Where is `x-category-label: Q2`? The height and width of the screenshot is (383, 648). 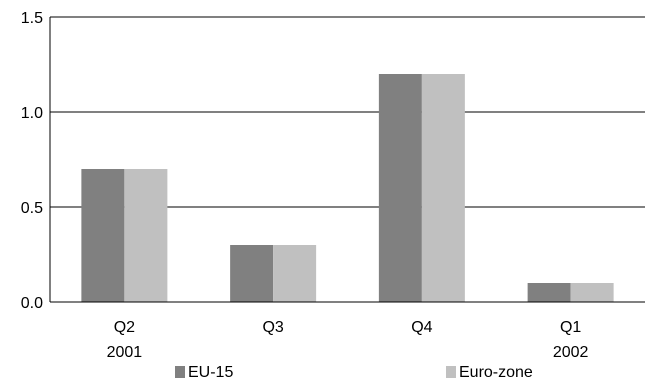
x-category-label: Q2 is located at coordinates (124, 327).